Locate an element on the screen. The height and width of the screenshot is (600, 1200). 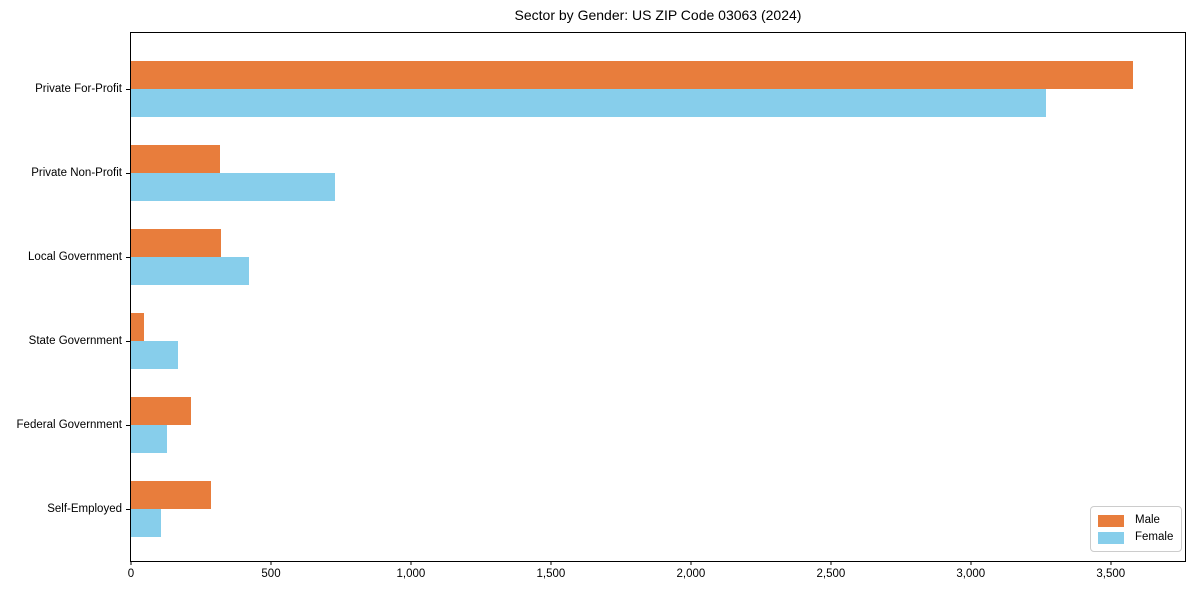
legend-label-male: Male is located at coordinates (1147, 519).